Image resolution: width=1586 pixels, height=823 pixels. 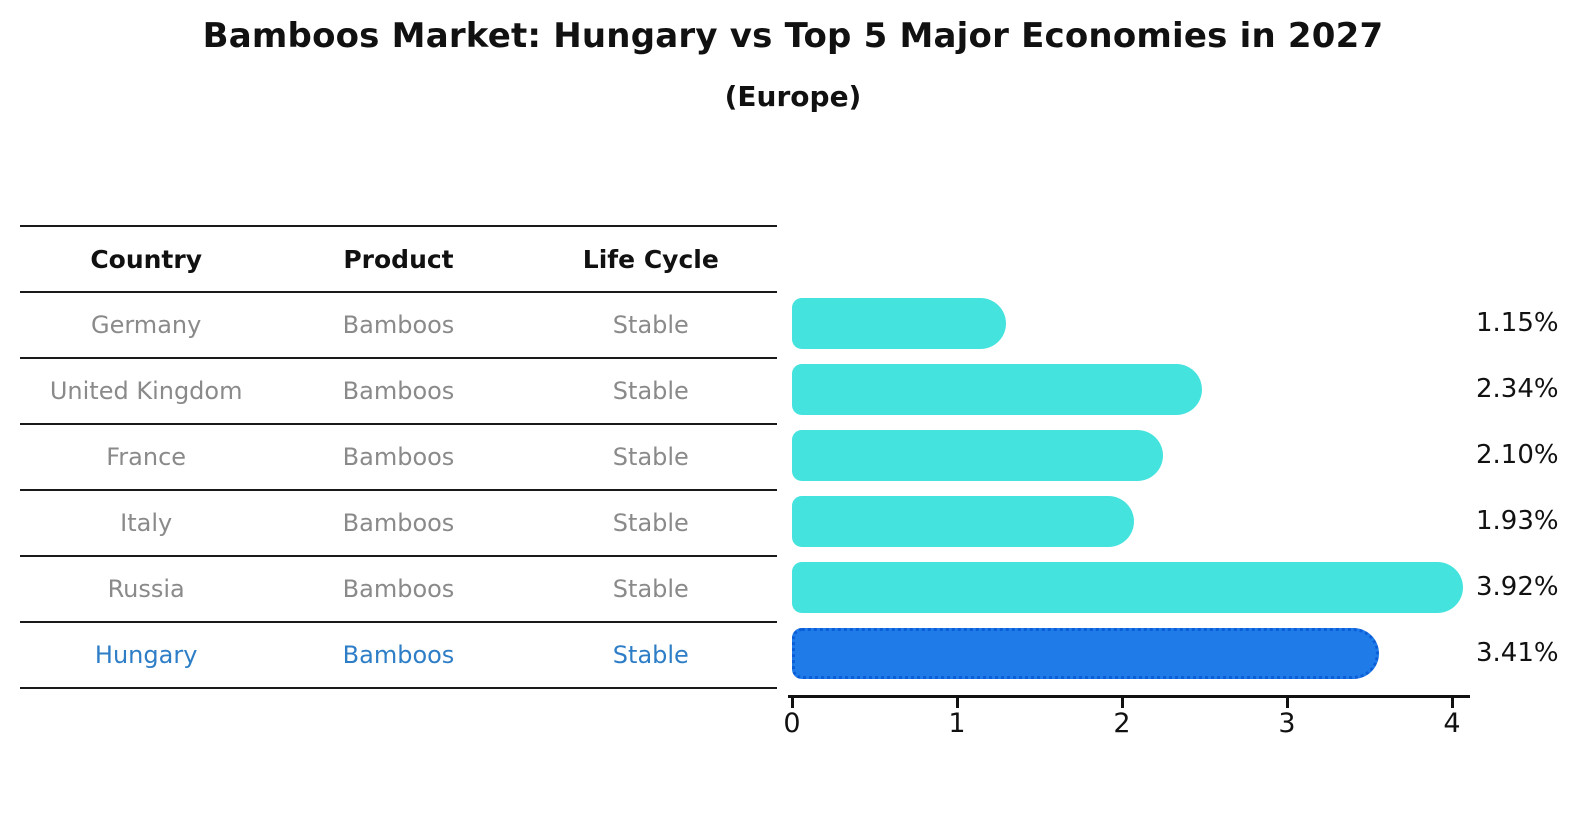 I want to click on table-row-hungary: Hungary Bamboos Stable, so click(x=398, y=656).